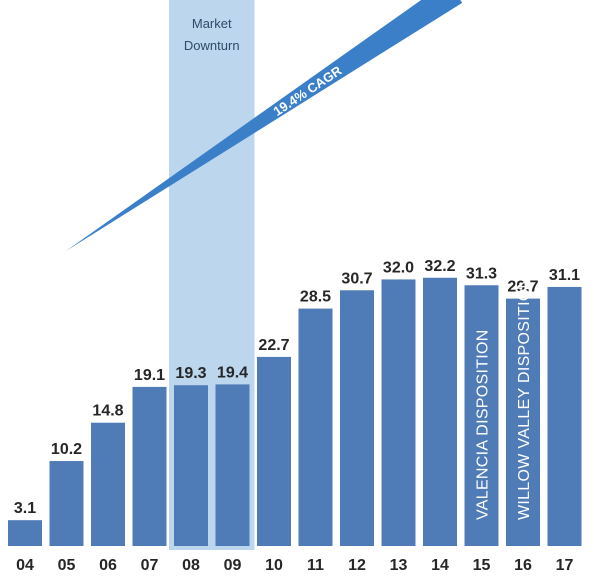 The width and height of the screenshot is (594, 577). I want to click on x-tick-10: 10, so click(274, 565).